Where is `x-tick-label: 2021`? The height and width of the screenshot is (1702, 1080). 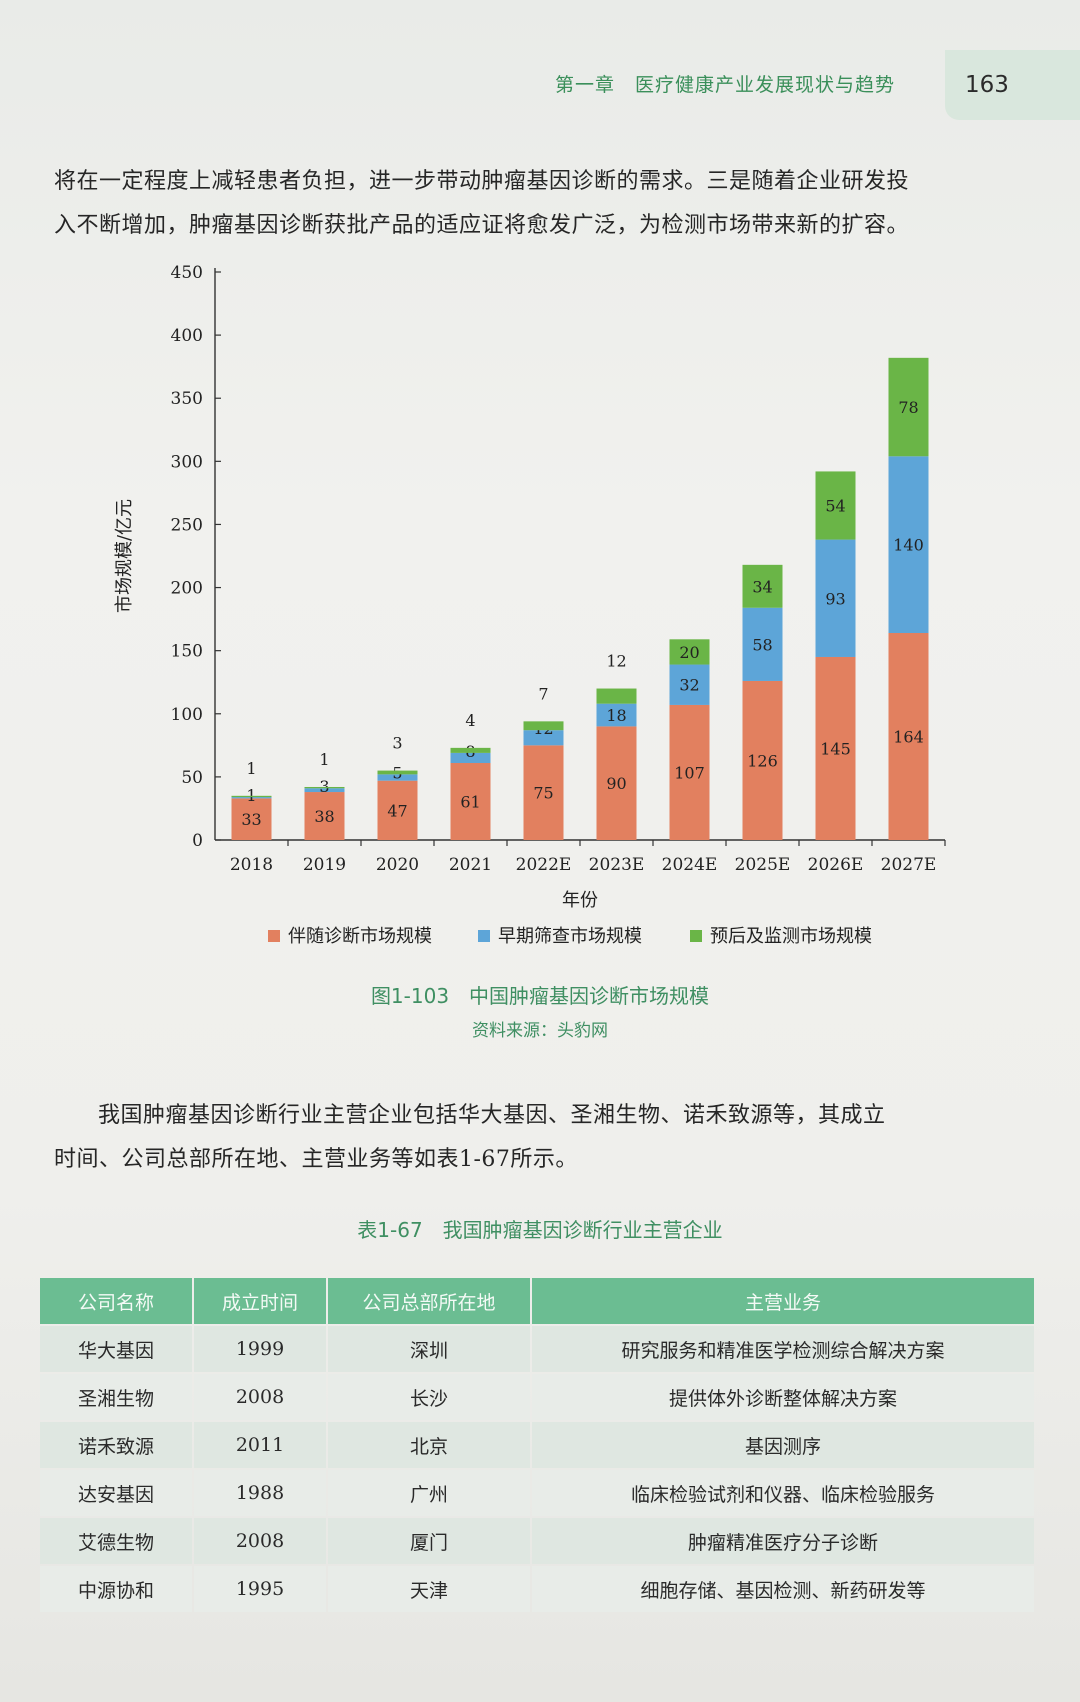
x-tick-label: 2021 is located at coordinates (470, 865).